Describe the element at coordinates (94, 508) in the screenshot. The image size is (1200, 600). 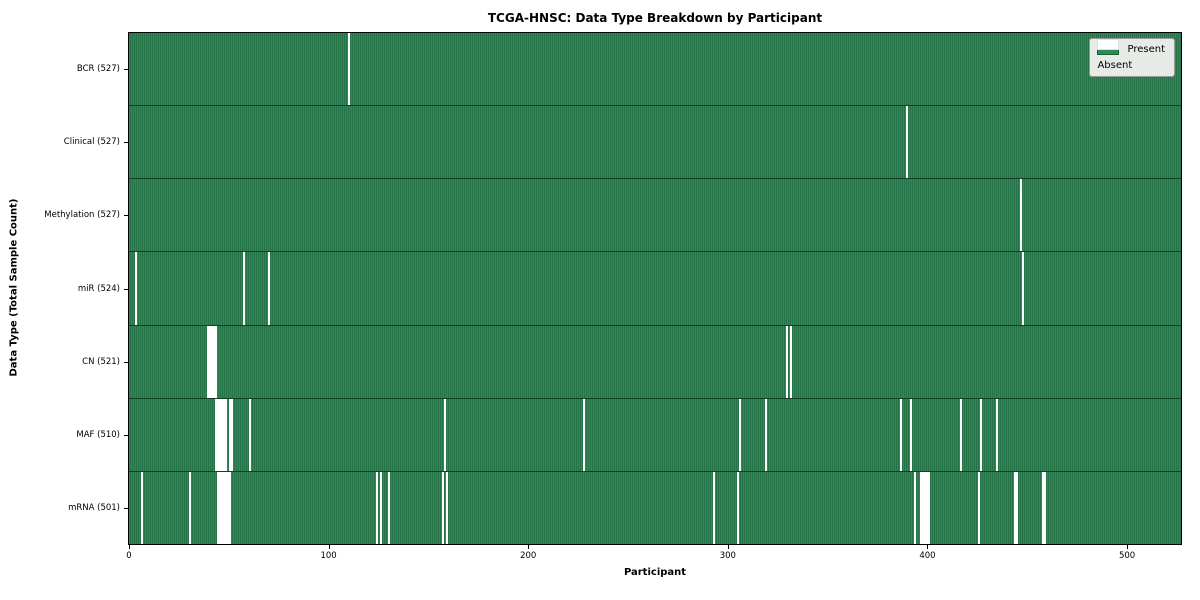
I see `y-tick-label: mRNA (501)` at that location.